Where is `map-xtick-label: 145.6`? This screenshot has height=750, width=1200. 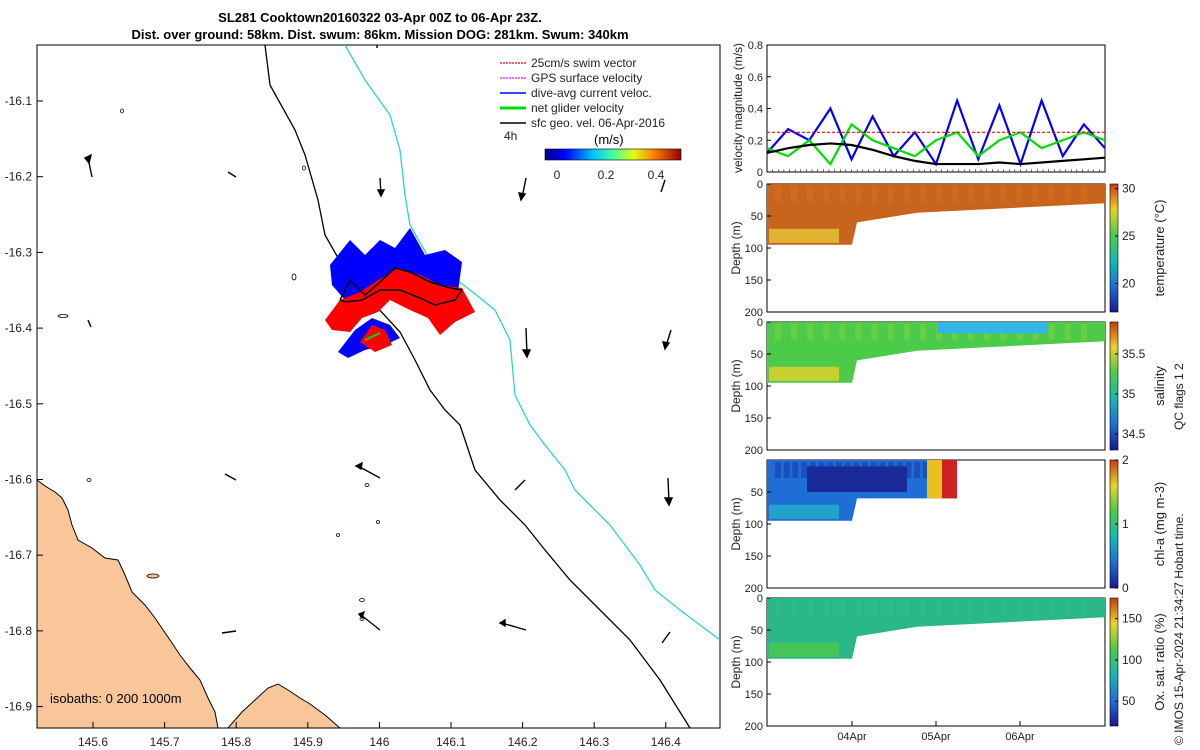 map-xtick-label: 145.6 is located at coordinates (93, 742).